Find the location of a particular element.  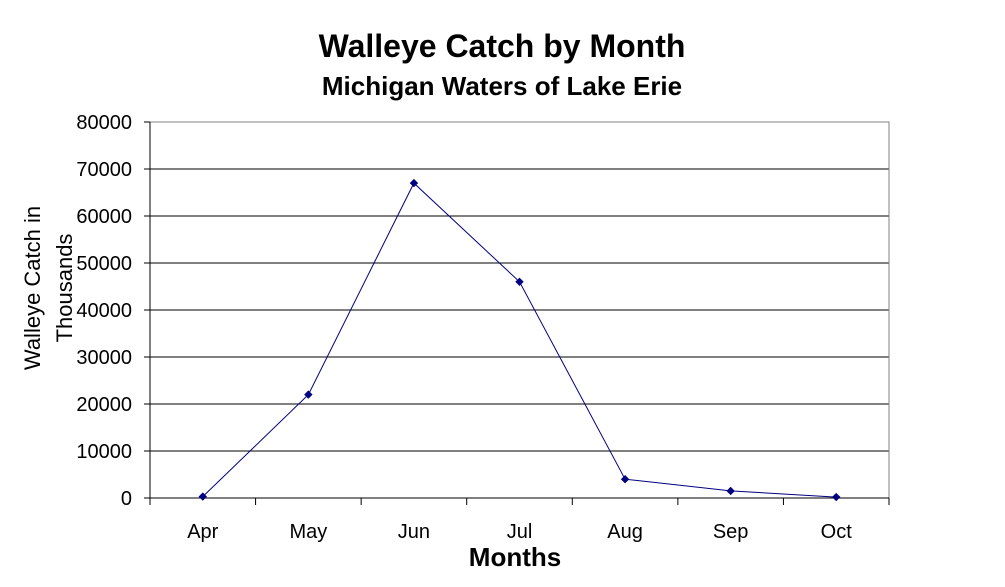

y-tick-label: 30000 is located at coordinates (104, 358).